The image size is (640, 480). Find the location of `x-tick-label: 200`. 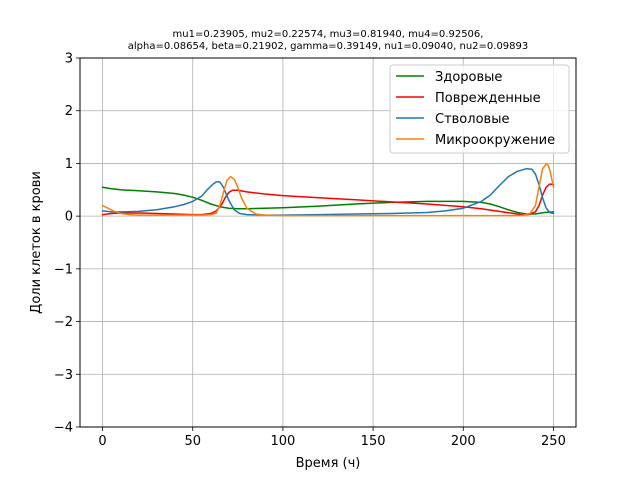

x-tick-label: 200 is located at coordinates (463, 441).